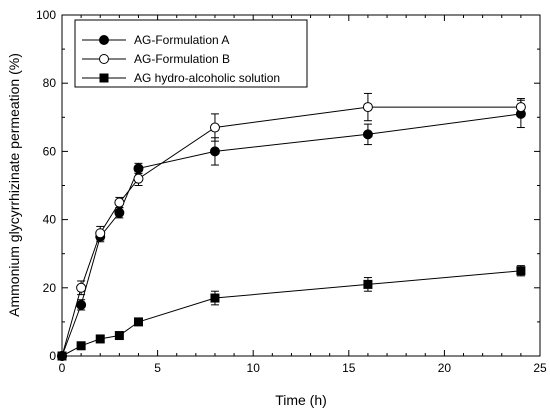 This screenshot has width=550, height=411. What do you see at coordinates (349, 368) in the screenshot?
I see `x-tick-label: 15` at bounding box center [349, 368].